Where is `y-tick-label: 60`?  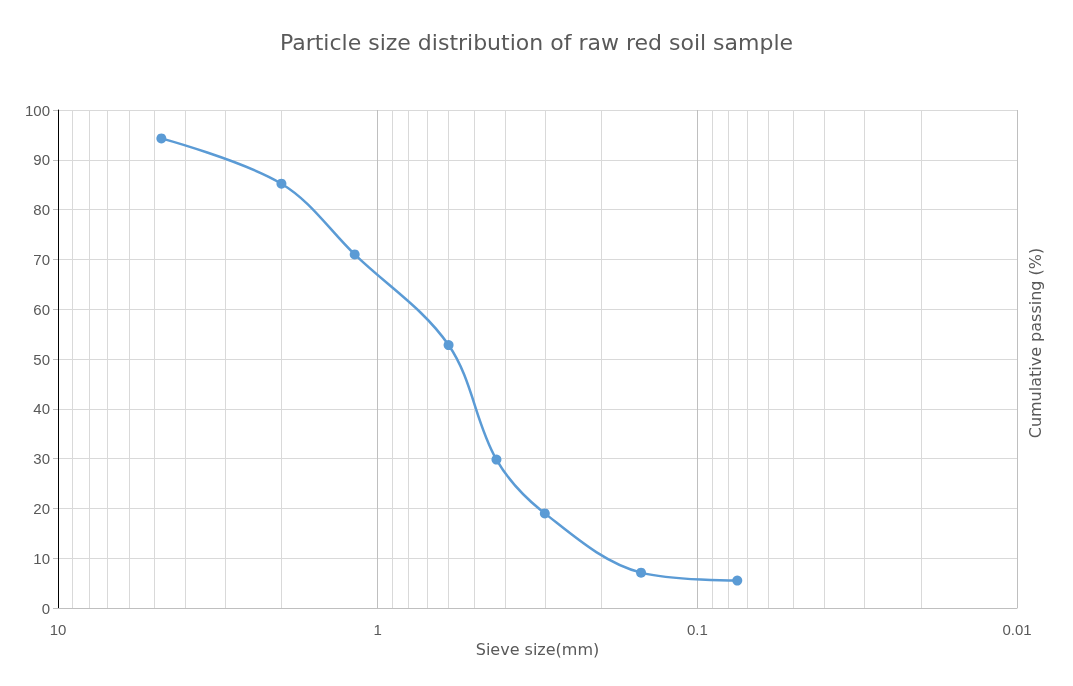 y-tick-label: 60 is located at coordinates (41, 309).